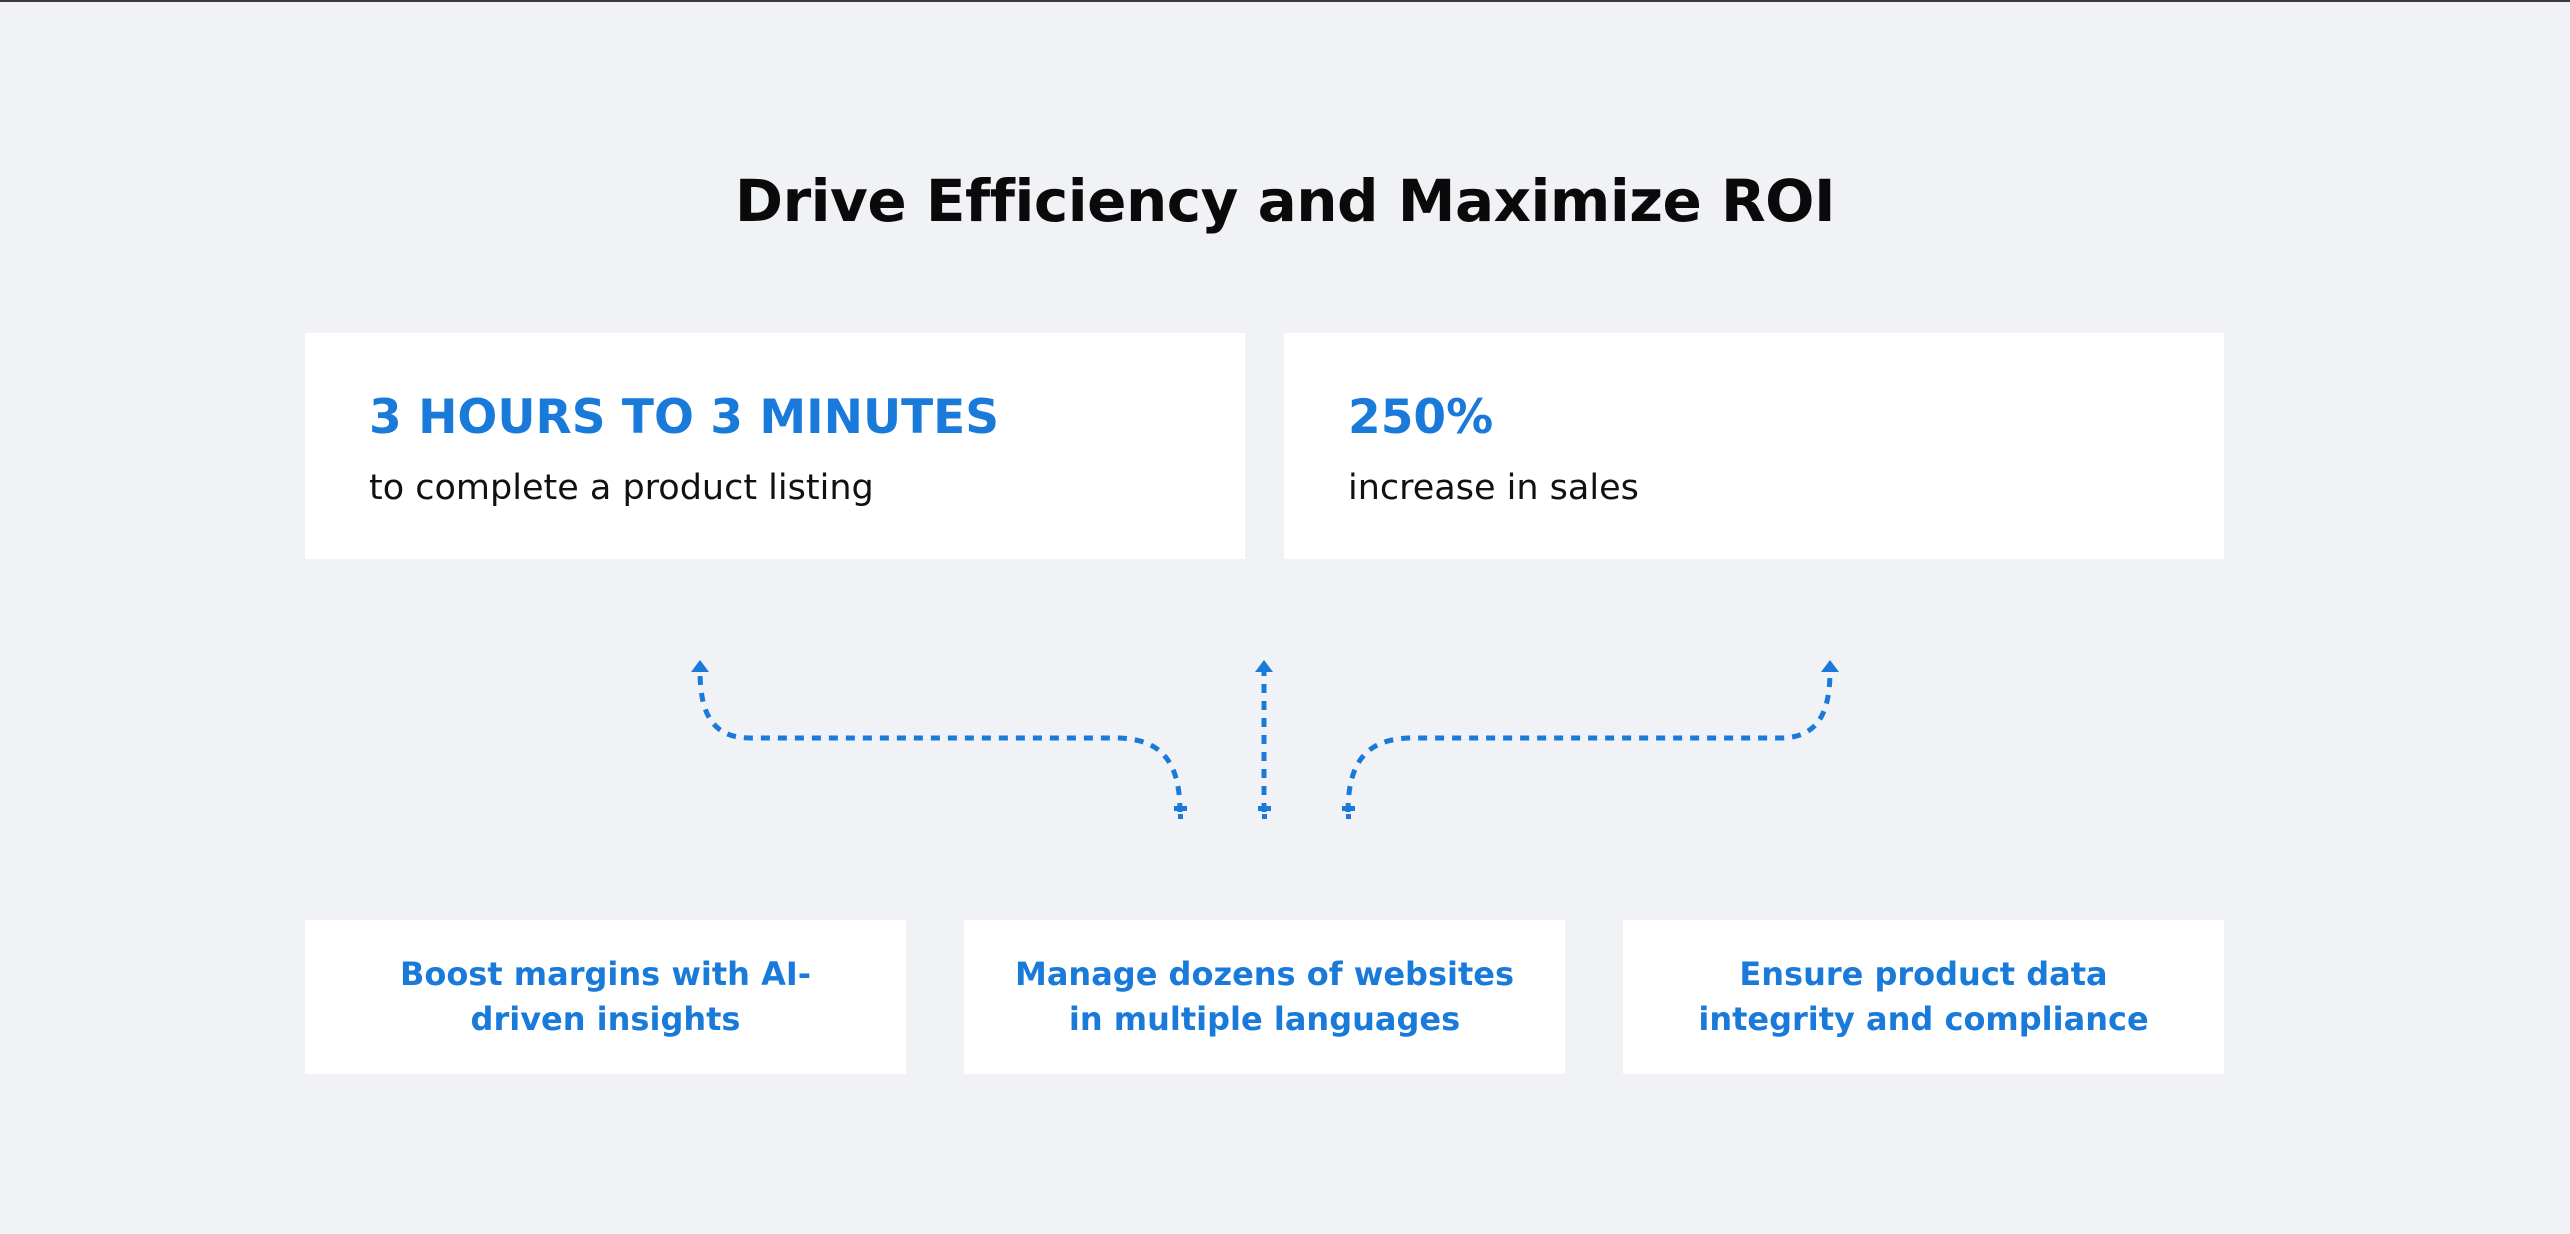  I want to click on feature-label: Boost margins with AI-driven insights, so click(605, 996).